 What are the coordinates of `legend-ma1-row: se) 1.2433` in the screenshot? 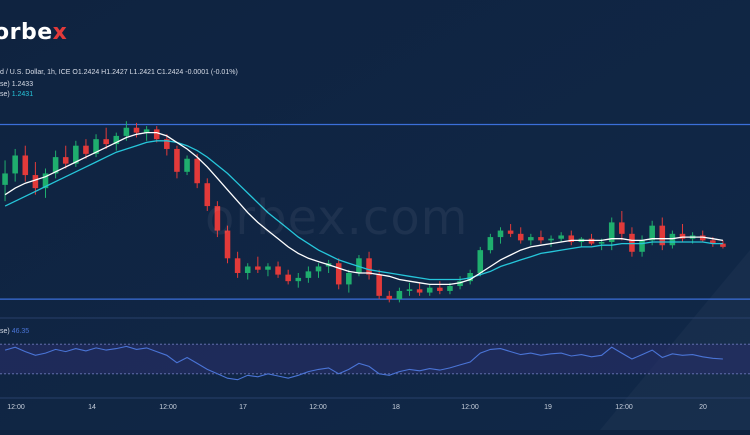 It's located at (16, 84).